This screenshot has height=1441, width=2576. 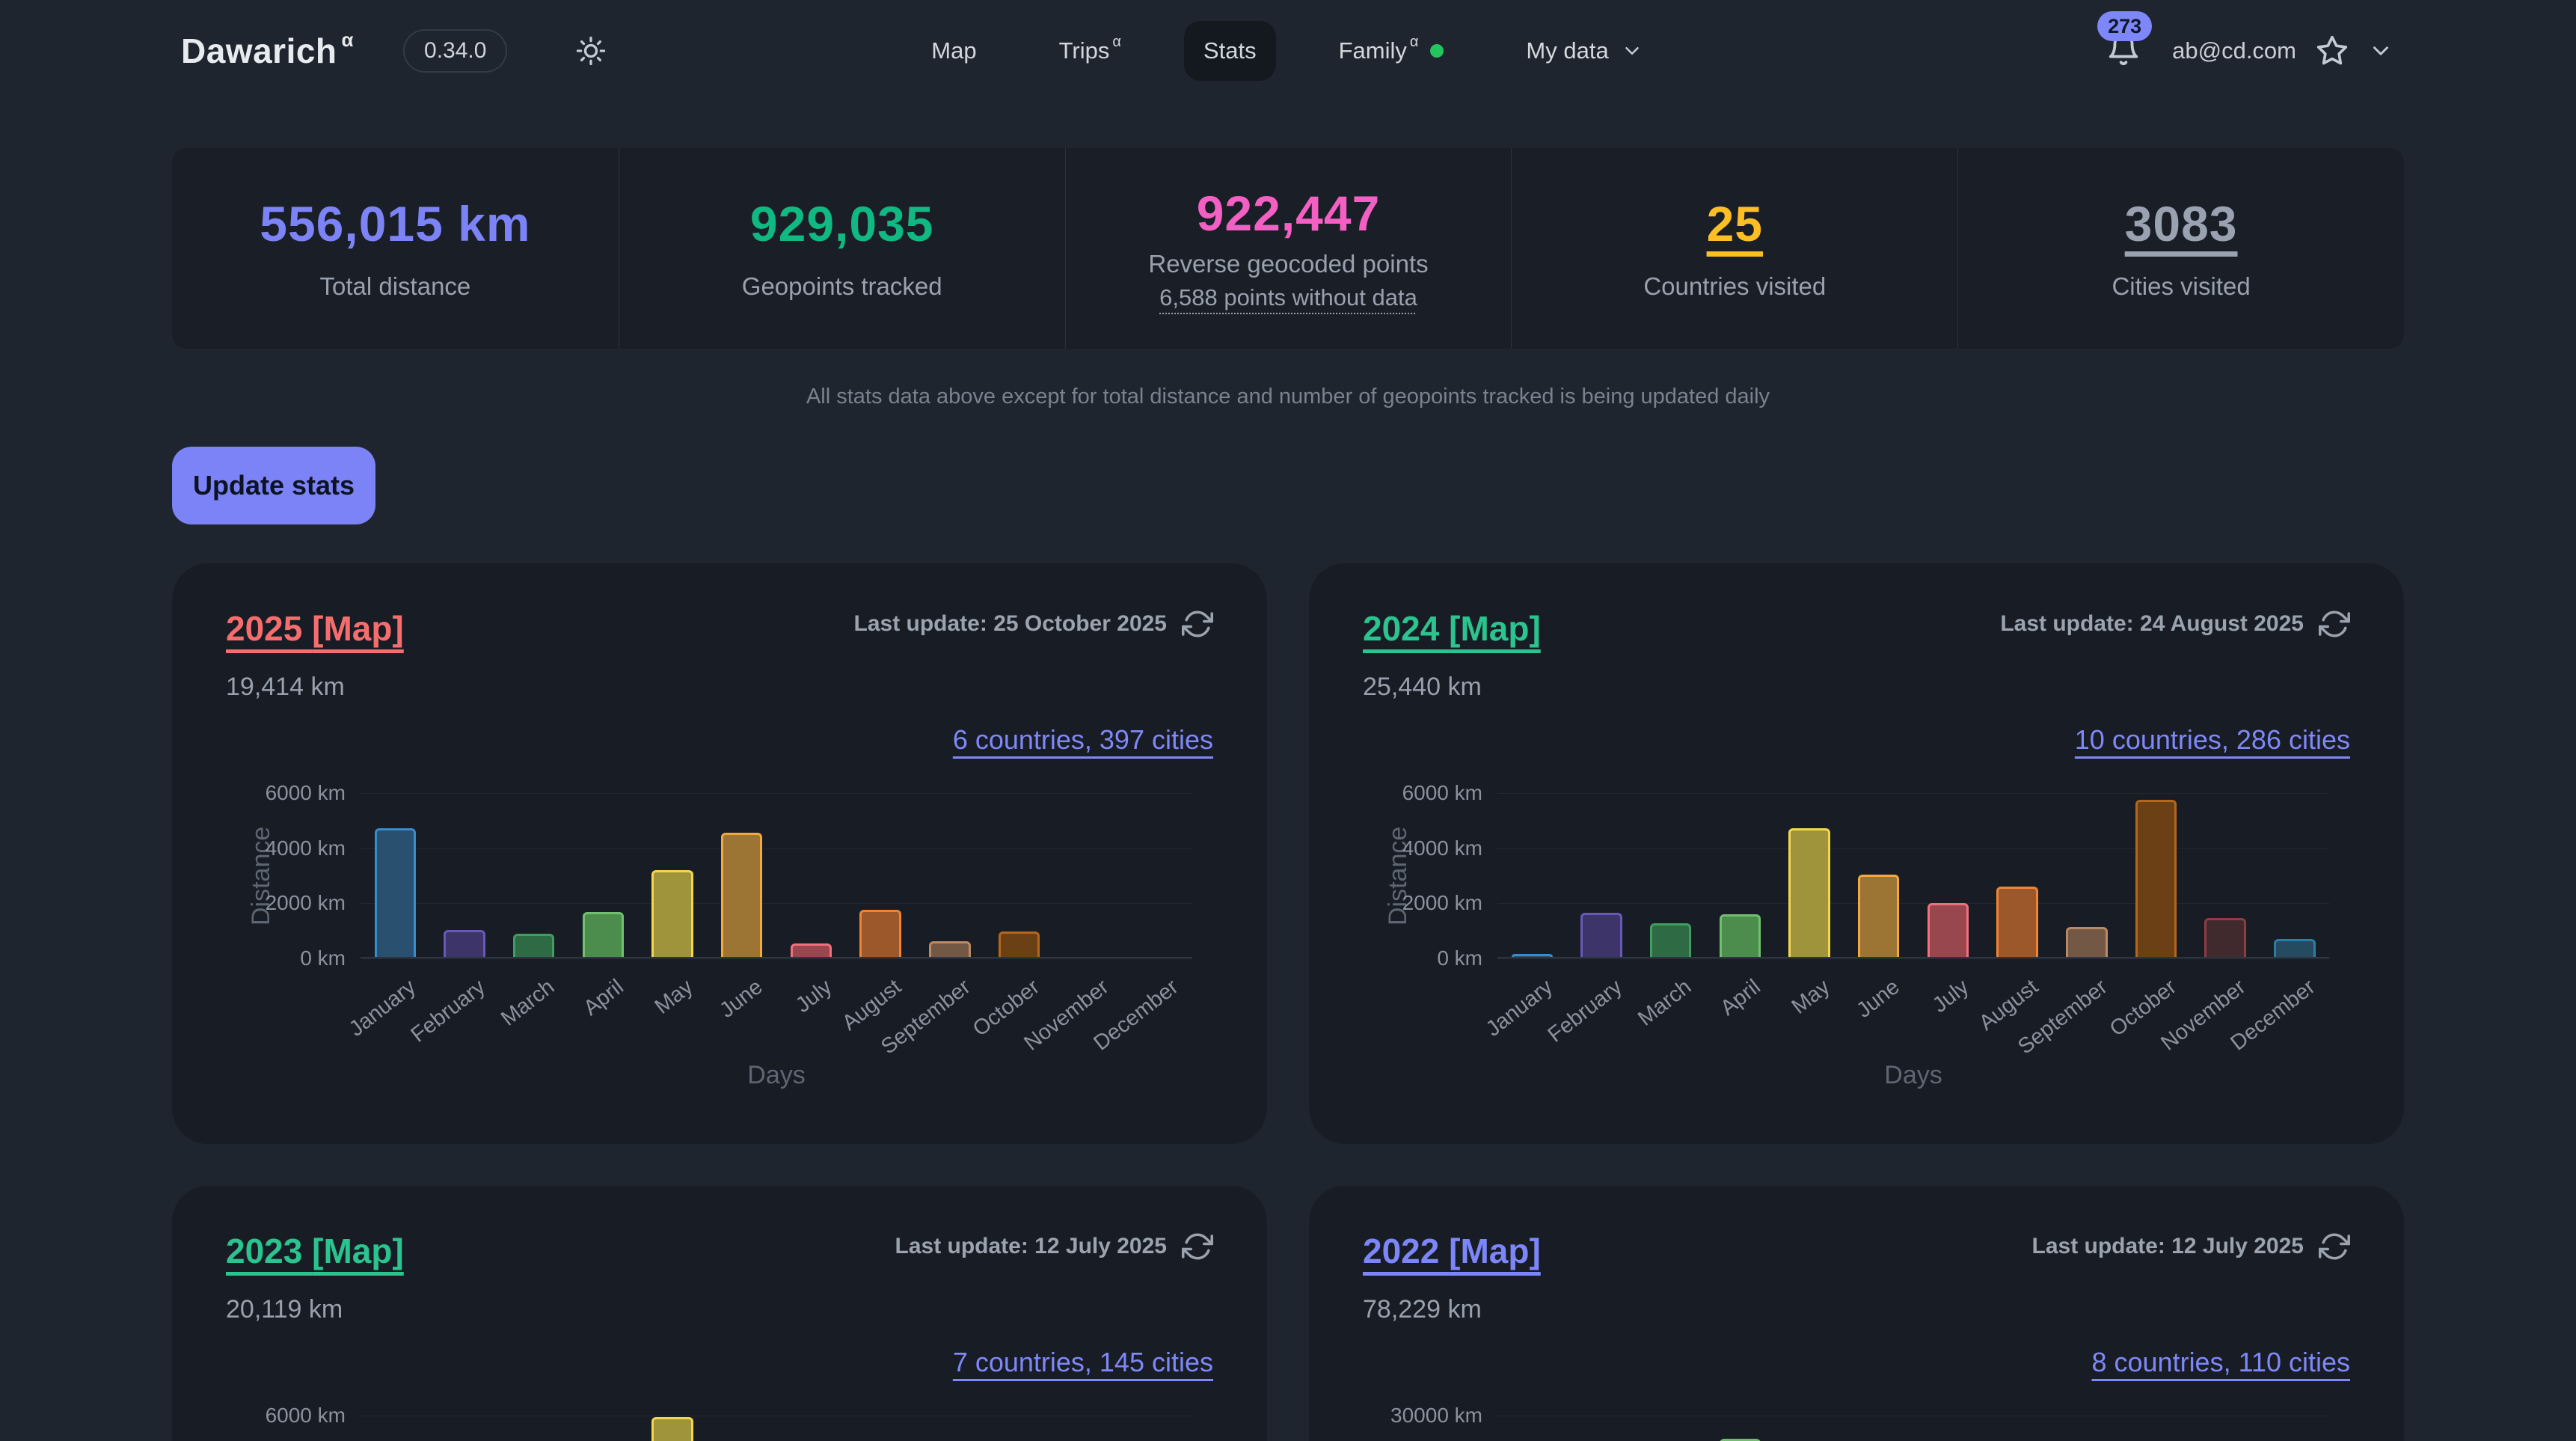 What do you see at coordinates (305, 903) in the screenshot?
I see `y-tick-label: 2000 km` at bounding box center [305, 903].